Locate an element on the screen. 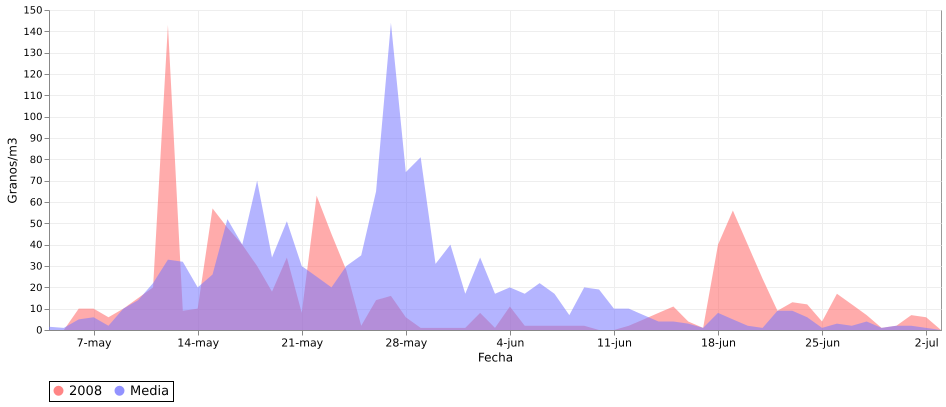  x-tick-label: 11-jun is located at coordinates (614, 343).